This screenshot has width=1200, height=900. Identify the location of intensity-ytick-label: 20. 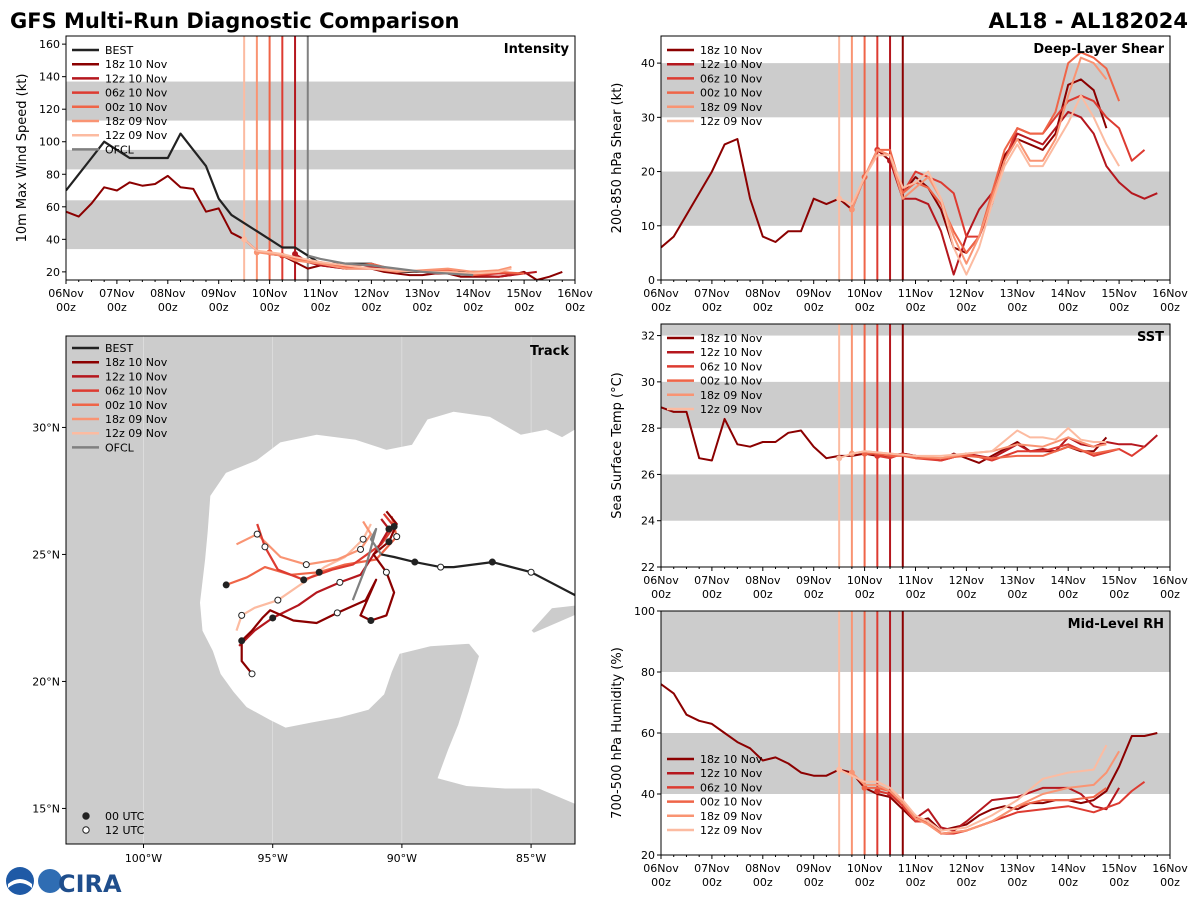
(53, 272).